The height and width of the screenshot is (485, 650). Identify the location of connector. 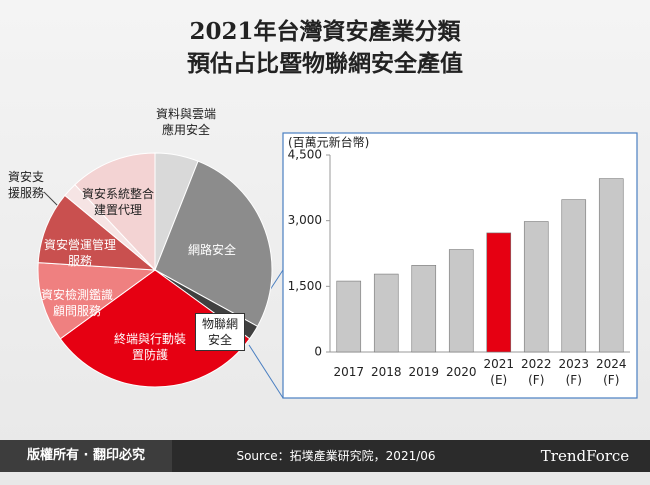
(266, 371).